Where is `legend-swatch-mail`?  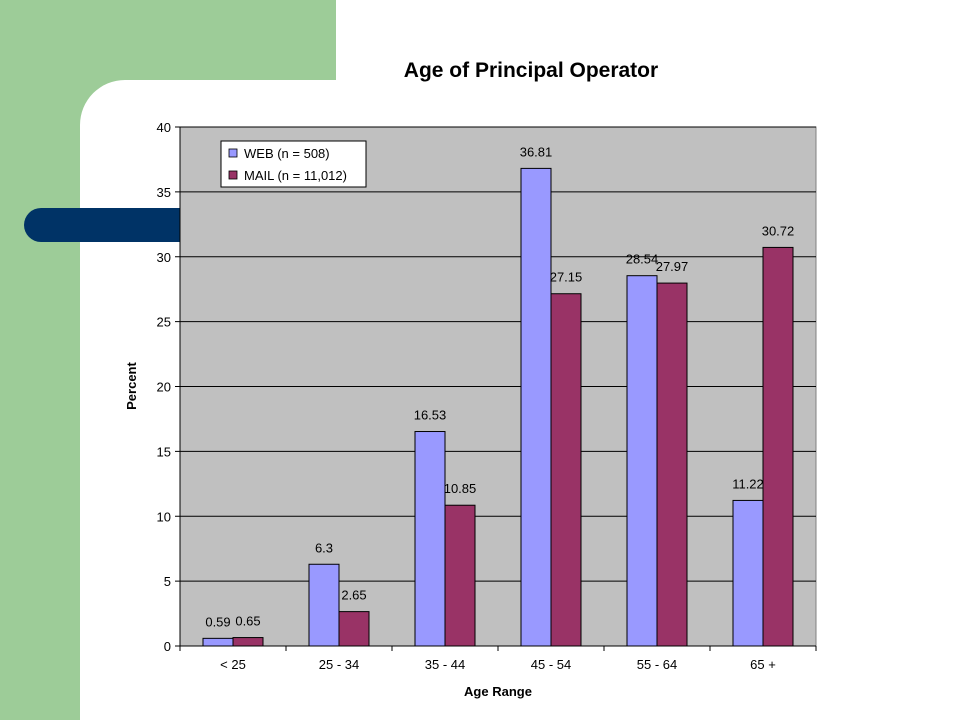
legend-swatch-mail is located at coordinates (233, 175).